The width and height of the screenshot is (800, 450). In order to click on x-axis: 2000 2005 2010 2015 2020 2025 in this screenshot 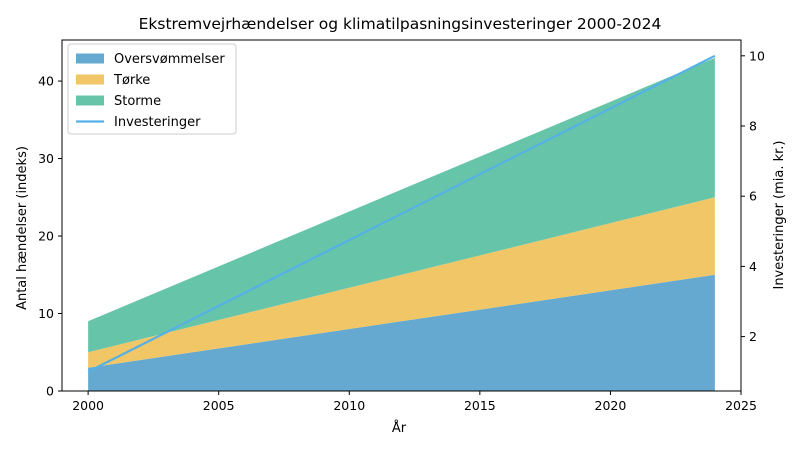, I will do `click(414, 402)`.